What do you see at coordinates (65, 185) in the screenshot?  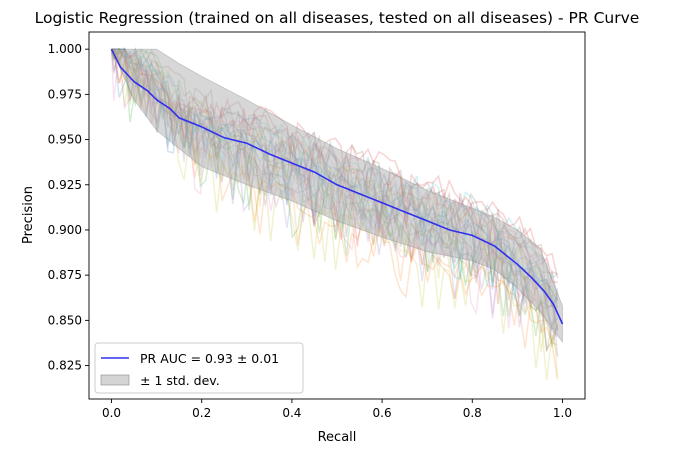 I see `y-tick-label: 0.925` at bounding box center [65, 185].